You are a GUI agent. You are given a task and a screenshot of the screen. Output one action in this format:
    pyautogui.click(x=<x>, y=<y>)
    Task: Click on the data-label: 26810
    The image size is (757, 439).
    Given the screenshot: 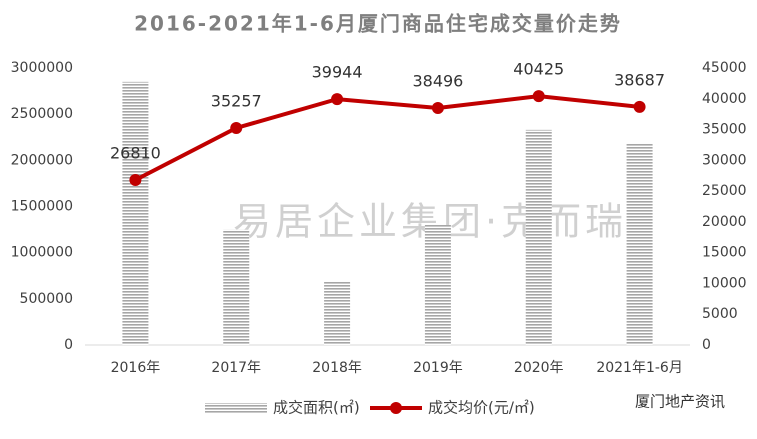 What is the action you would take?
    pyautogui.click(x=135, y=152)
    